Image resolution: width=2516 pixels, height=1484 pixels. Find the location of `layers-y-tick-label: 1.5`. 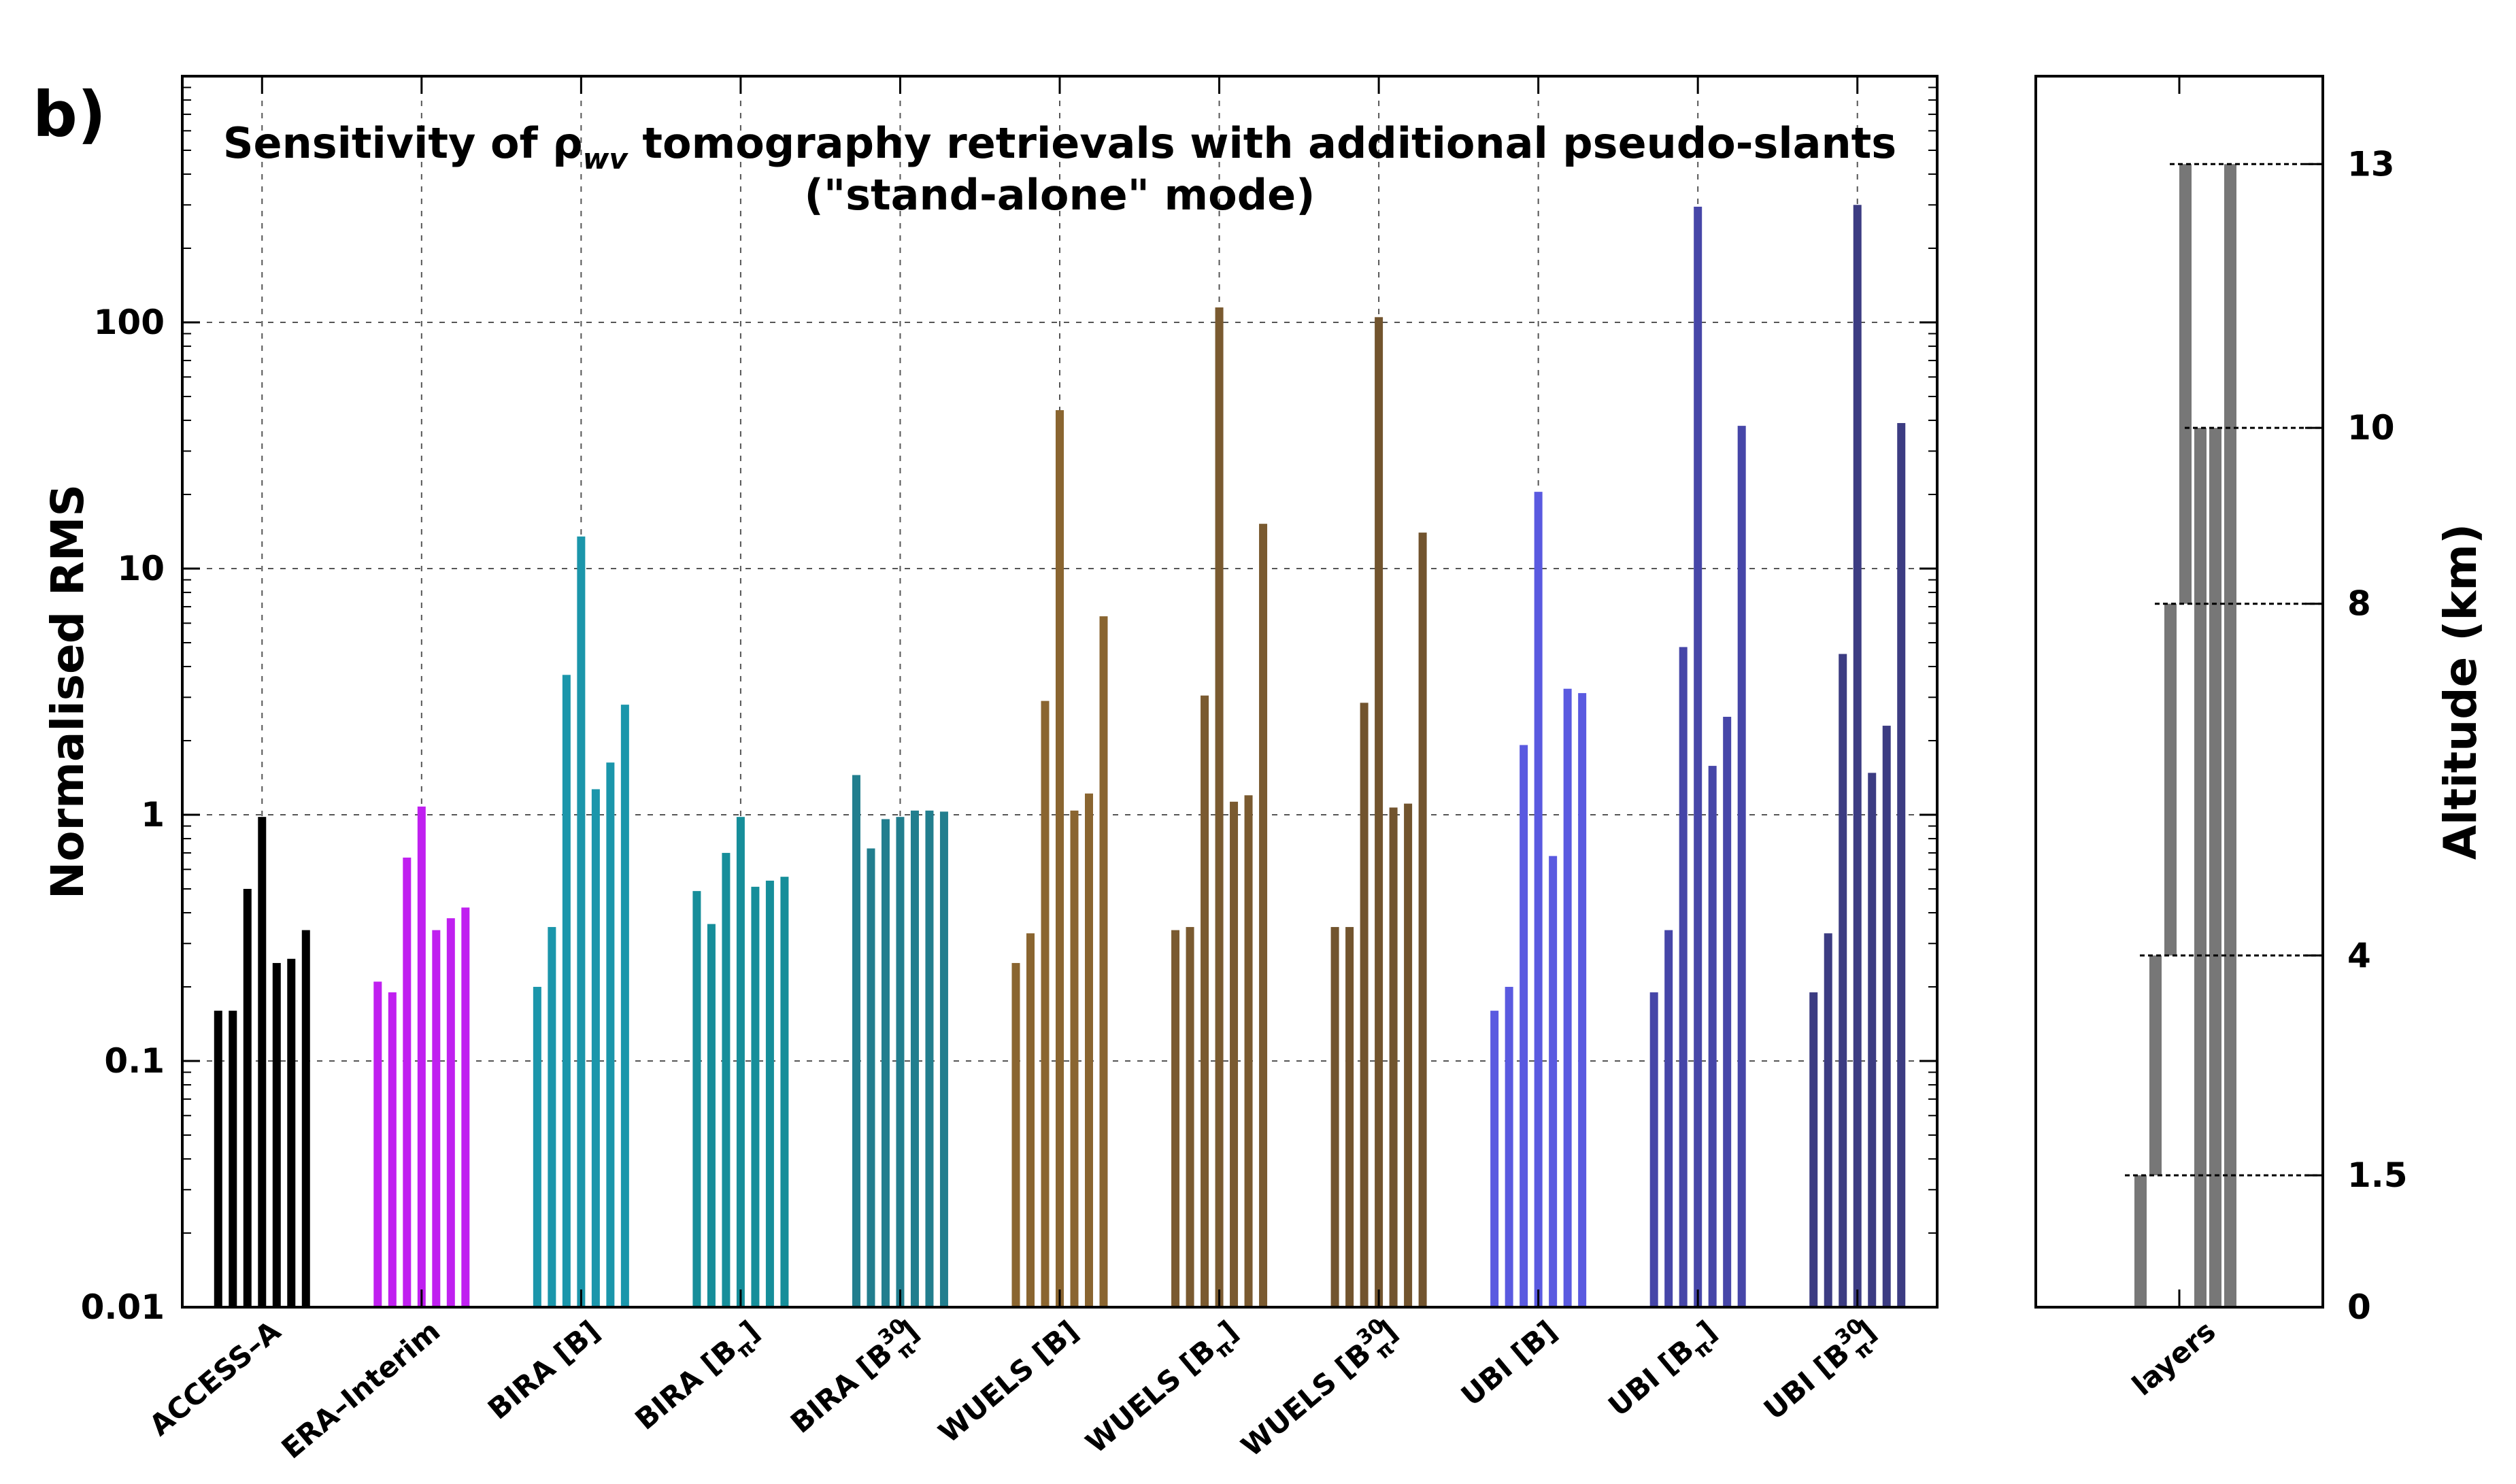

layers-y-tick-label: 1.5 is located at coordinates (2377, 1176).